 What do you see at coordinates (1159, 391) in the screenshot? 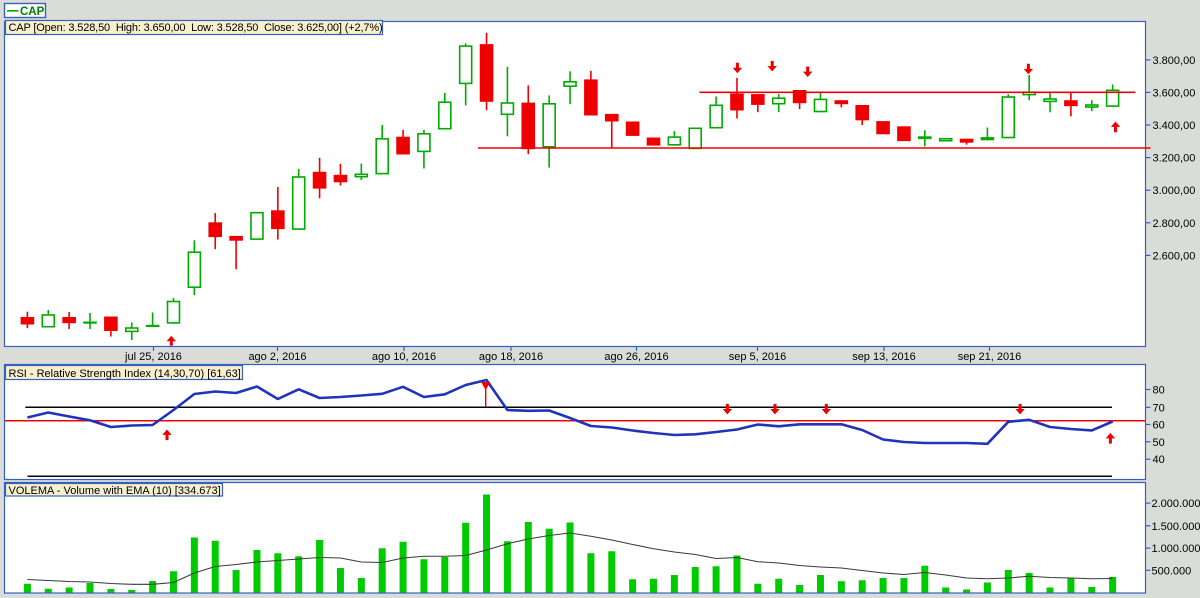
I see `svg-text: 80` at bounding box center [1159, 391].